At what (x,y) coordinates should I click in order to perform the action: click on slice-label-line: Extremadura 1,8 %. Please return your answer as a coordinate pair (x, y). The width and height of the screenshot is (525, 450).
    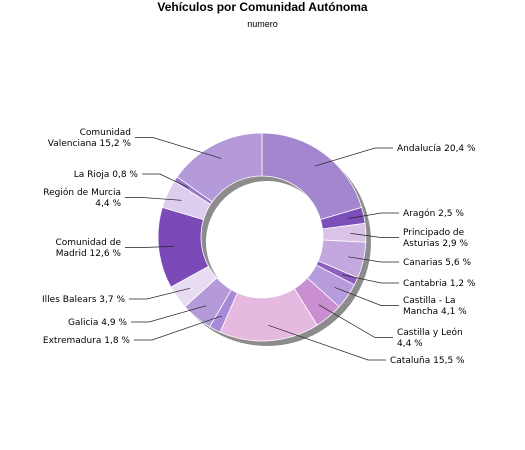
    Looking at the image, I should click on (87, 341).